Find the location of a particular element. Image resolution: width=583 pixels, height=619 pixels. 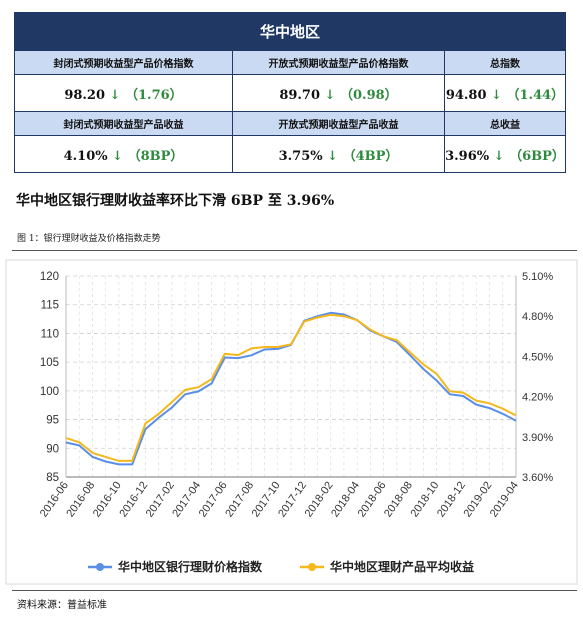

legend-marker-price-index is located at coordinates (100, 567).